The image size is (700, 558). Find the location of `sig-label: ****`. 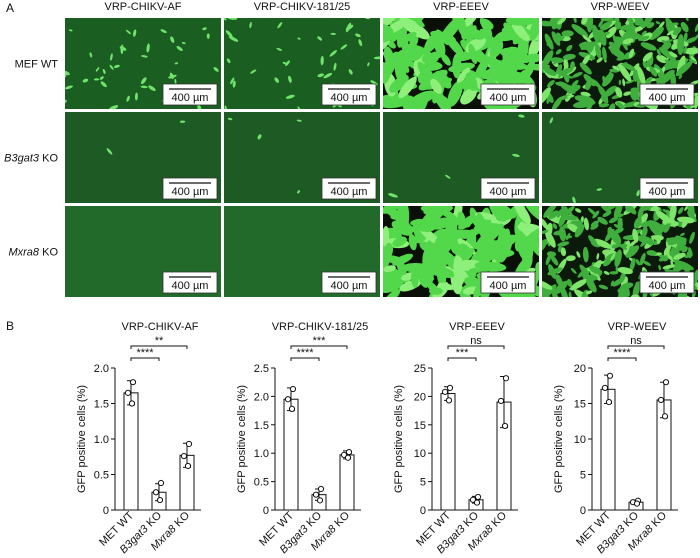

sig-label: **** is located at coordinates (145, 353).